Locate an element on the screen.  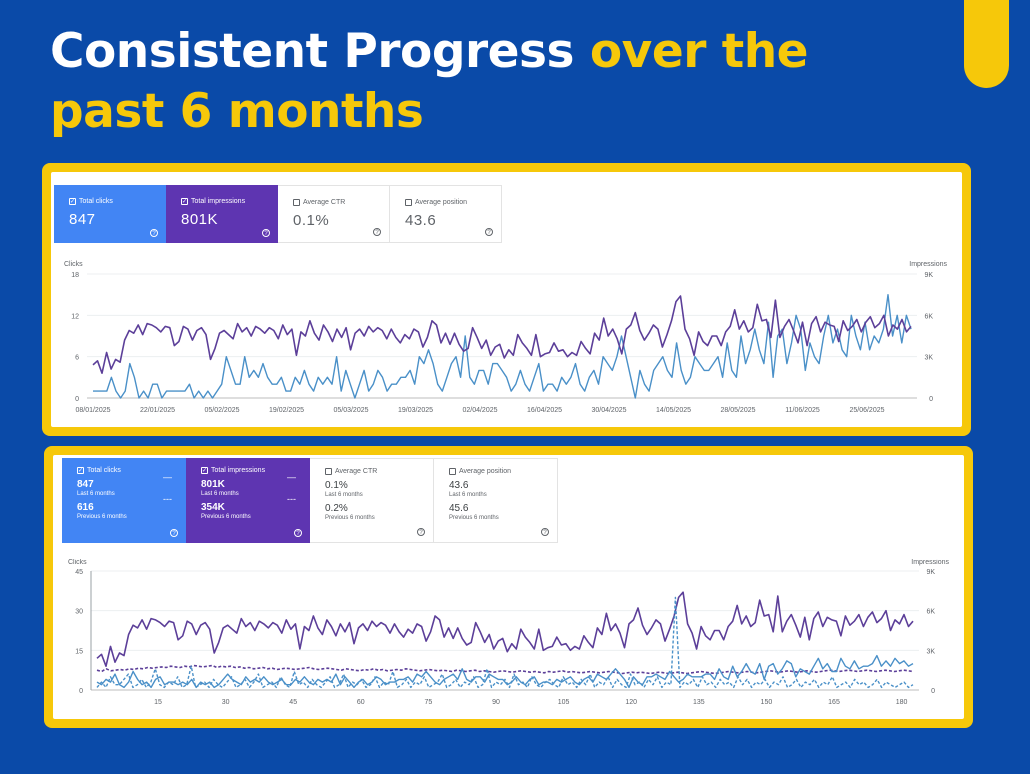
x-tick-label: 19/03/2025 is located at coordinates (415, 410).